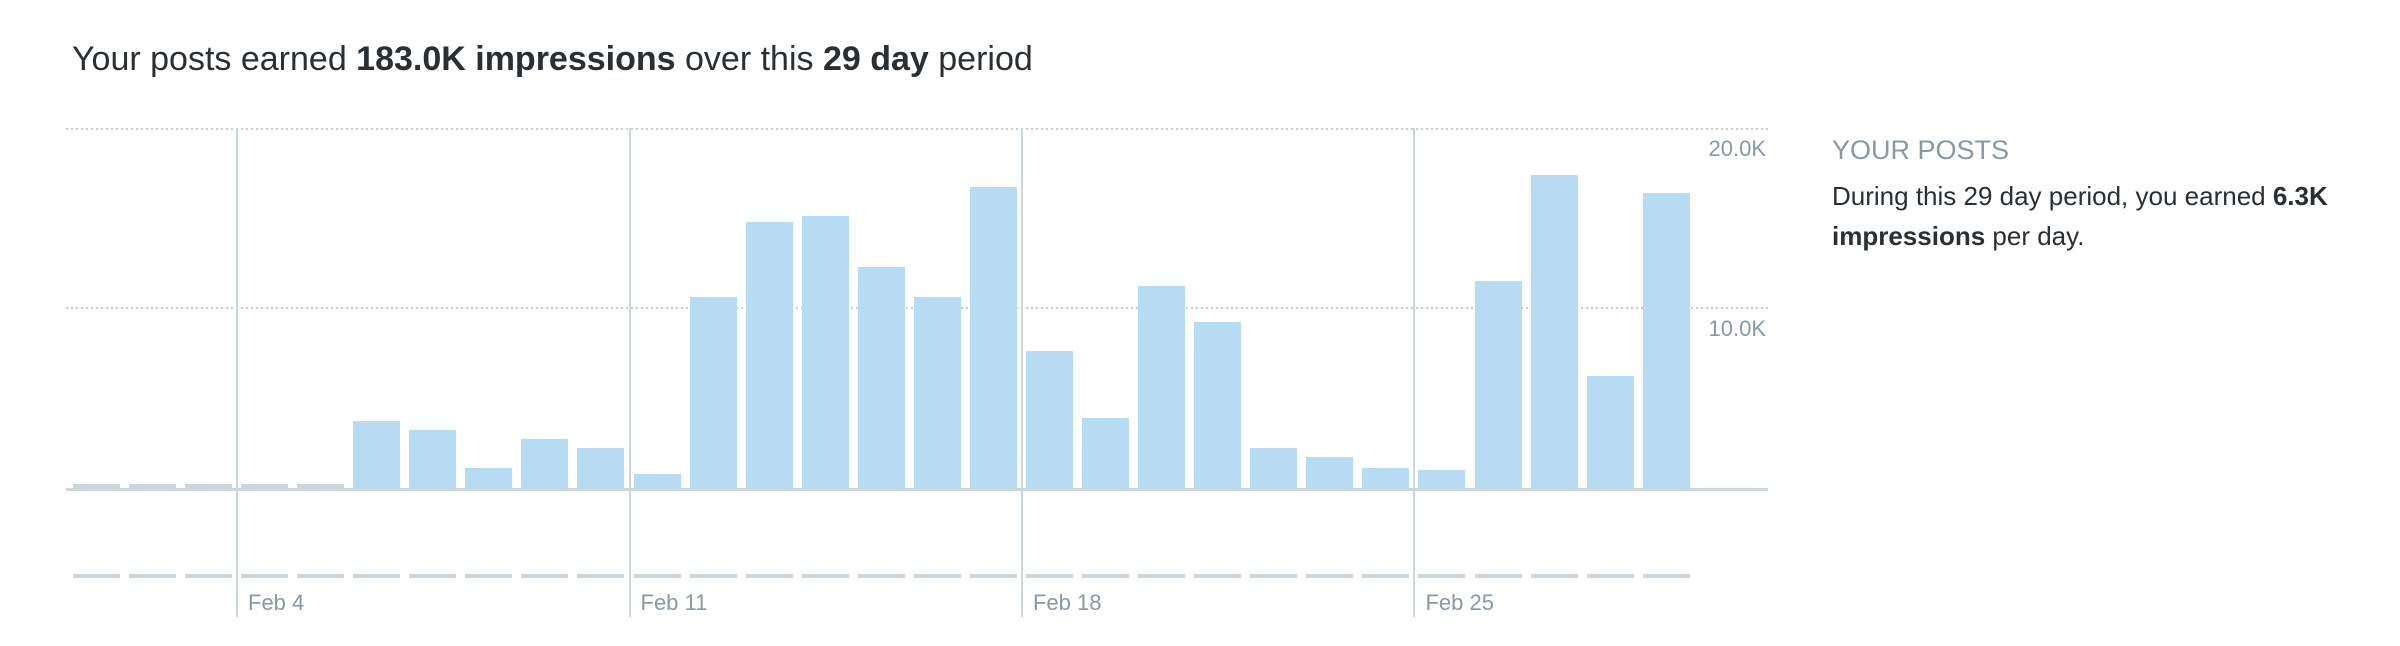 The width and height of the screenshot is (2400, 646). Describe the element at coordinates (1909, 236) in the screenshot. I see `panel-text-bold: impressions` at that location.